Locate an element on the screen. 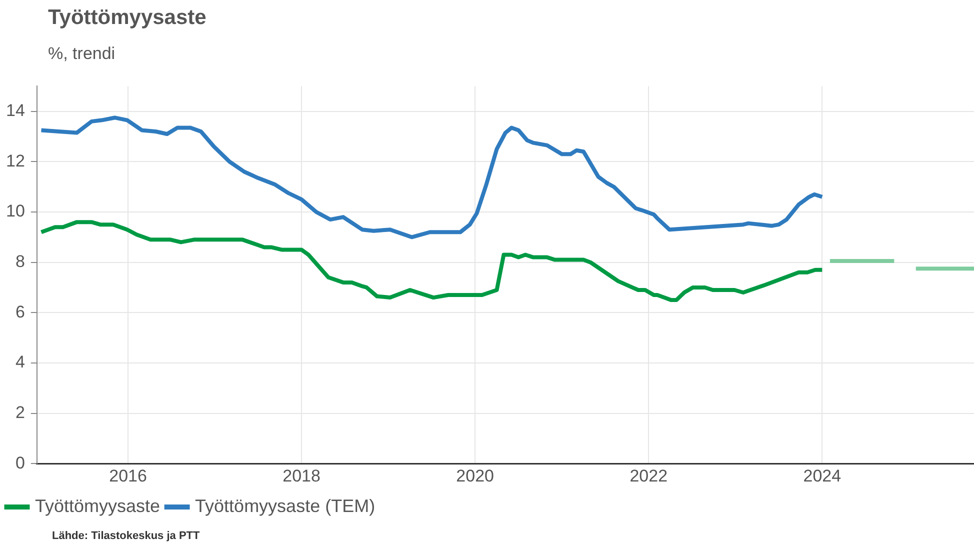 This screenshot has width=974, height=546. x-tick-label: 2024 is located at coordinates (822, 476).